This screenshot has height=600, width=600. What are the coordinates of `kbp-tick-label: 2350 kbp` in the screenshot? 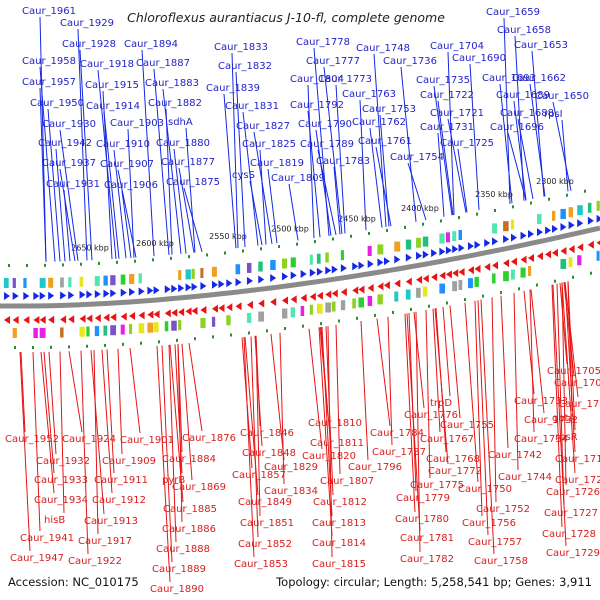 It's located at (494, 194).